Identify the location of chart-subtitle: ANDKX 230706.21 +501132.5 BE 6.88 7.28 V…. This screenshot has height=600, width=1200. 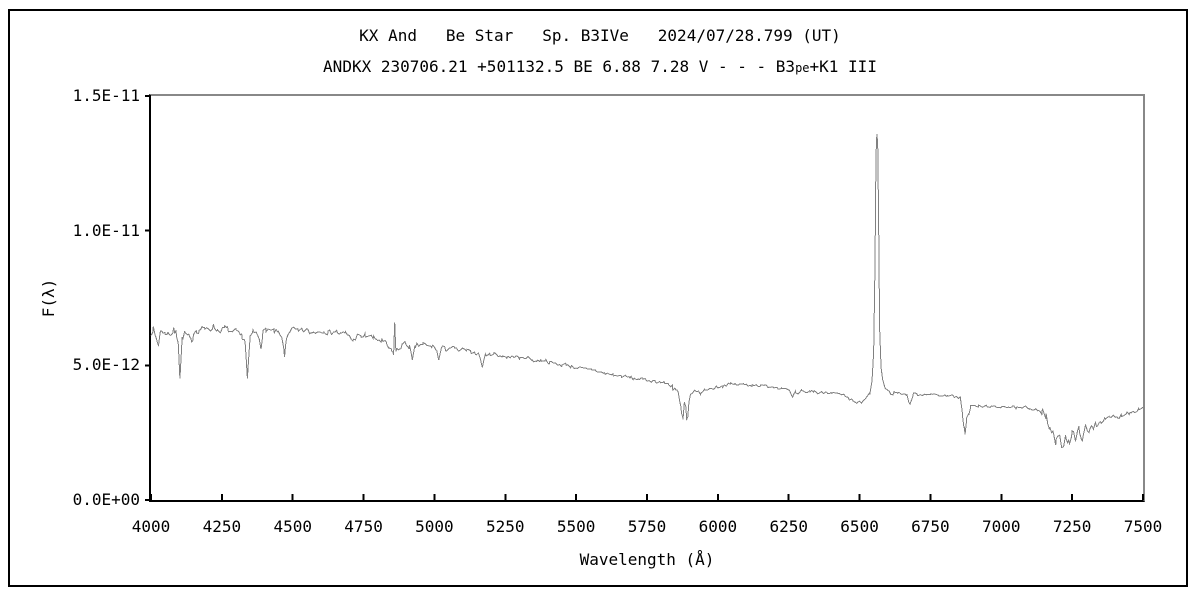
(600, 67).